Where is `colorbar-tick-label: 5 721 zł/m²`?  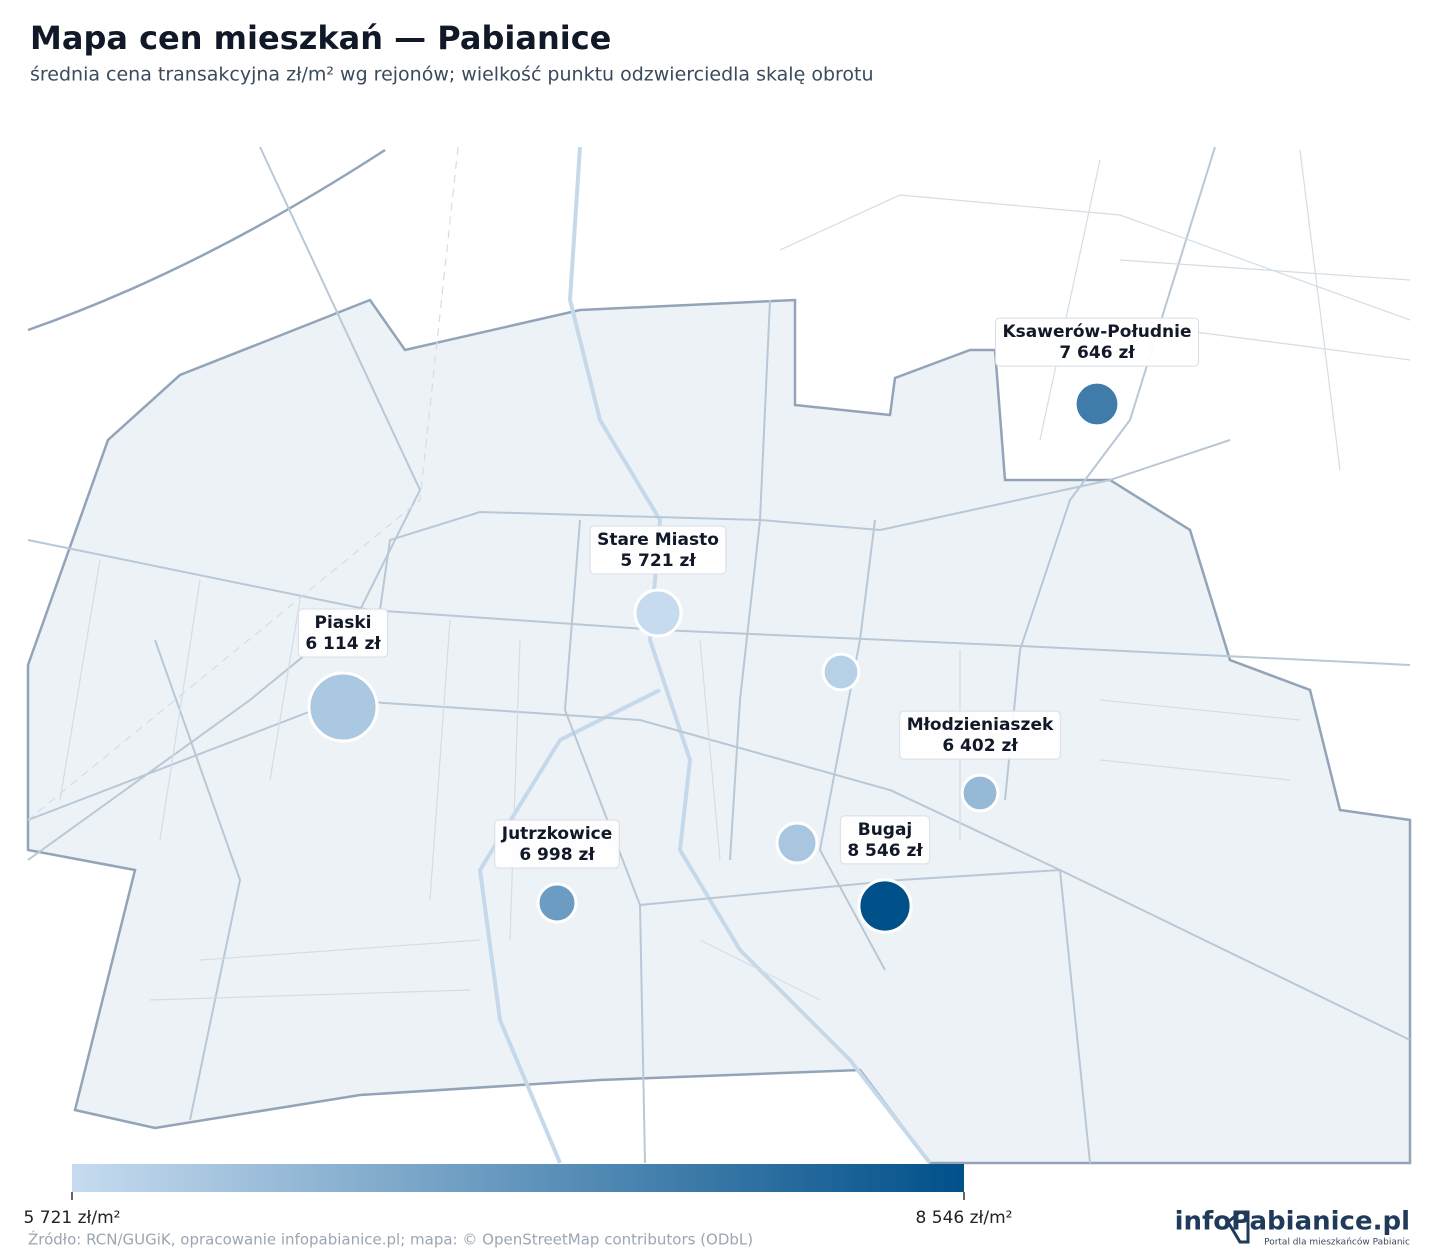 colorbar-tick-label: 5 721 zł/m² is located at coordinates (72, 1218).